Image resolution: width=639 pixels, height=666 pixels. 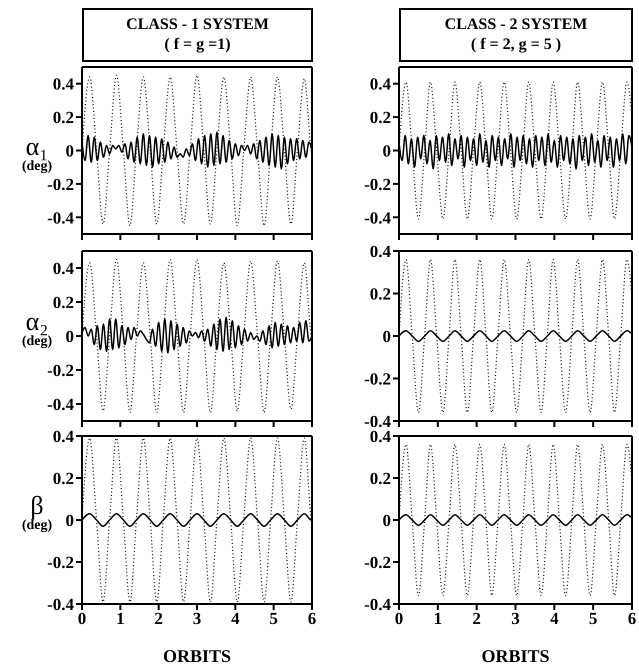 What do you see at coordinates (197, 25) in the screenshot?
I see `chart-title: CLASS - 1 SYSTEM` at bounding box center [197, 25].